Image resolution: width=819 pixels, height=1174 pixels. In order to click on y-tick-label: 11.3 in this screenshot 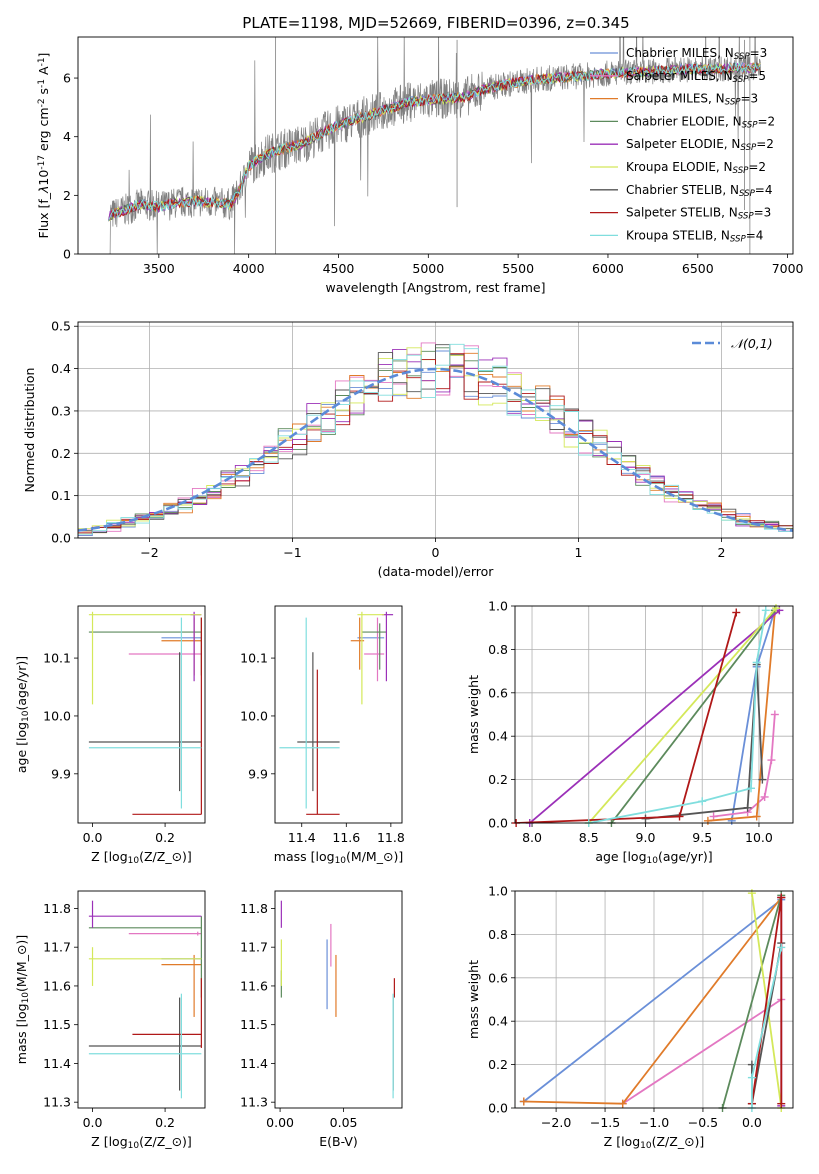, I will do `click(57, 1102)`.